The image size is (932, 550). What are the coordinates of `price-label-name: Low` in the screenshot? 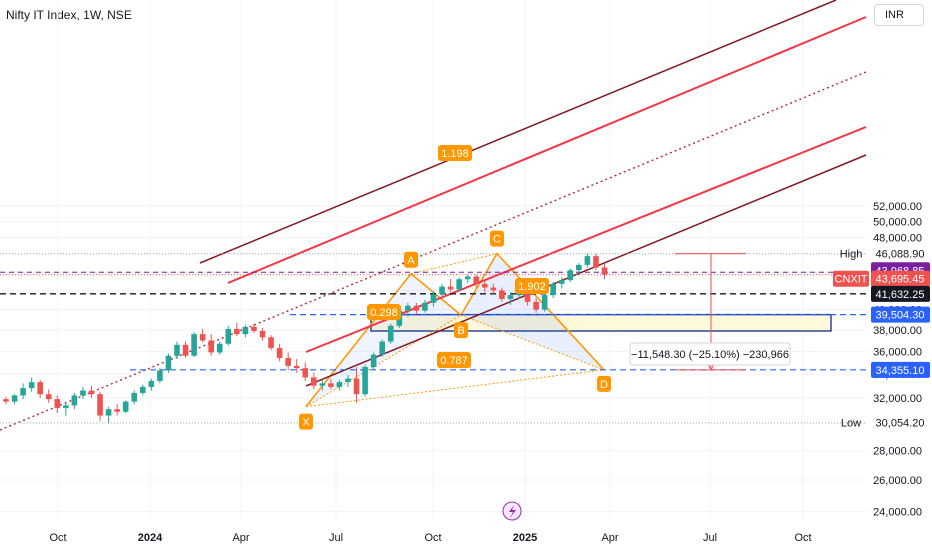 It's located at (851, 424).